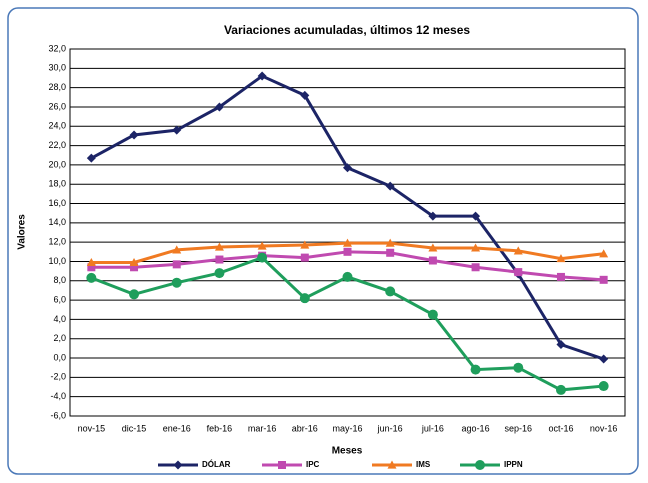 The height and width of the screenshot is (483, 648). What do you see at coordinates (423, 464) in the screenshot?
I see `legend-label: IMS` at bounding box center [423, 464].